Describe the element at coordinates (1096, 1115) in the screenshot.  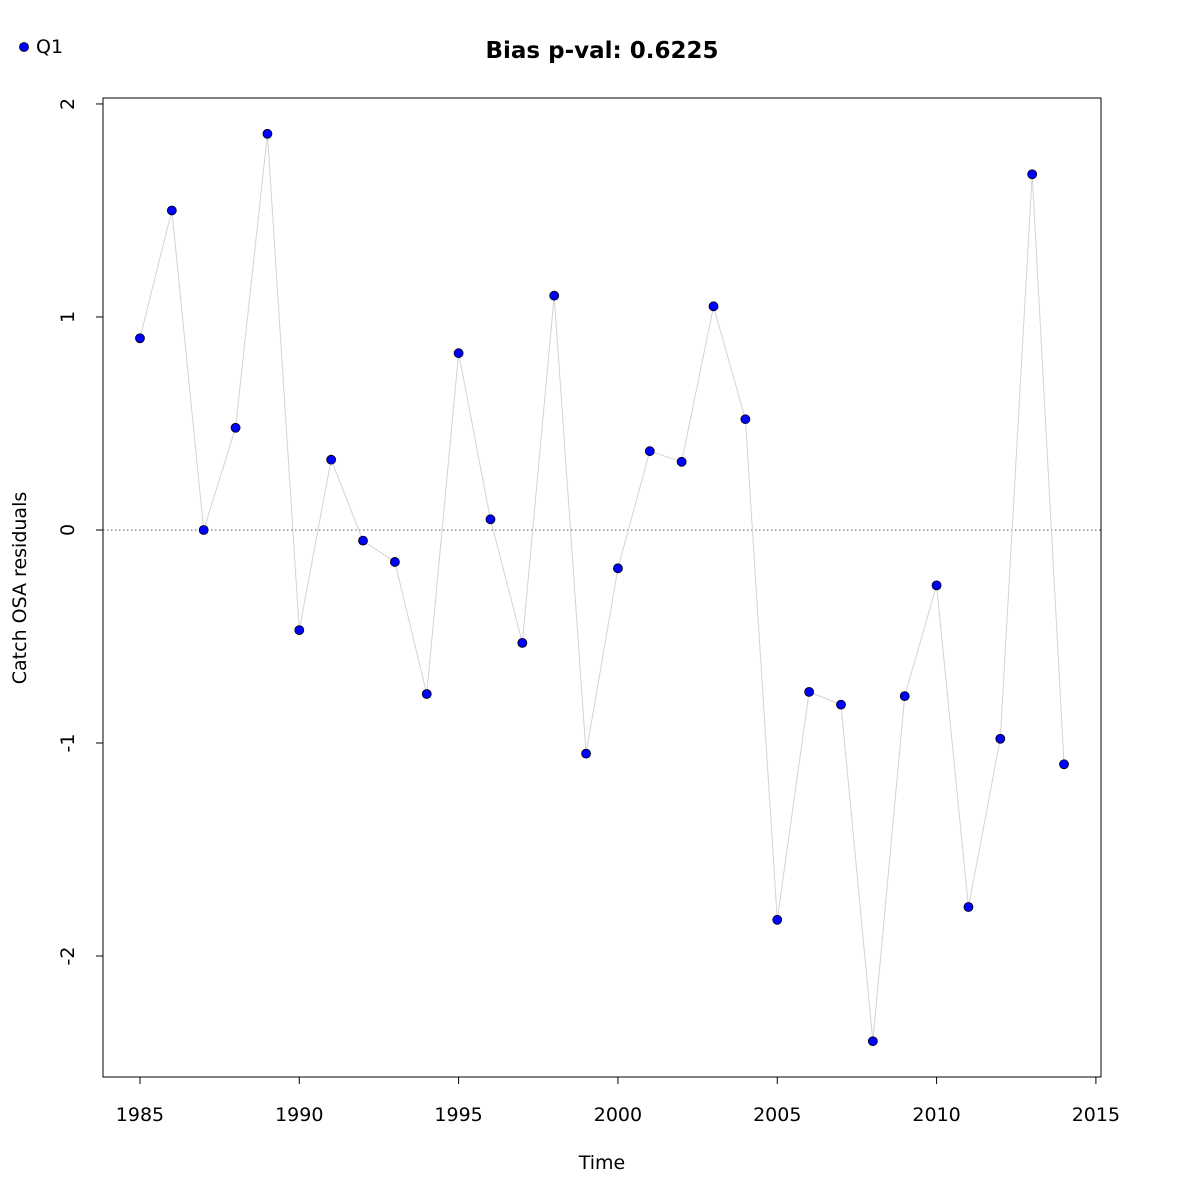
I see `x-tick-label: 2015` at that location.